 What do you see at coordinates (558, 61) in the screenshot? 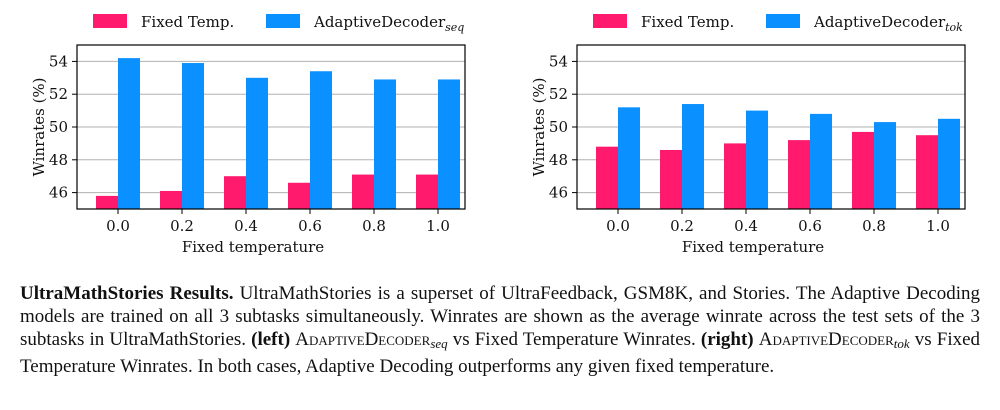
I see `right-ytick-label: 54` at bounding box center [558, 61].